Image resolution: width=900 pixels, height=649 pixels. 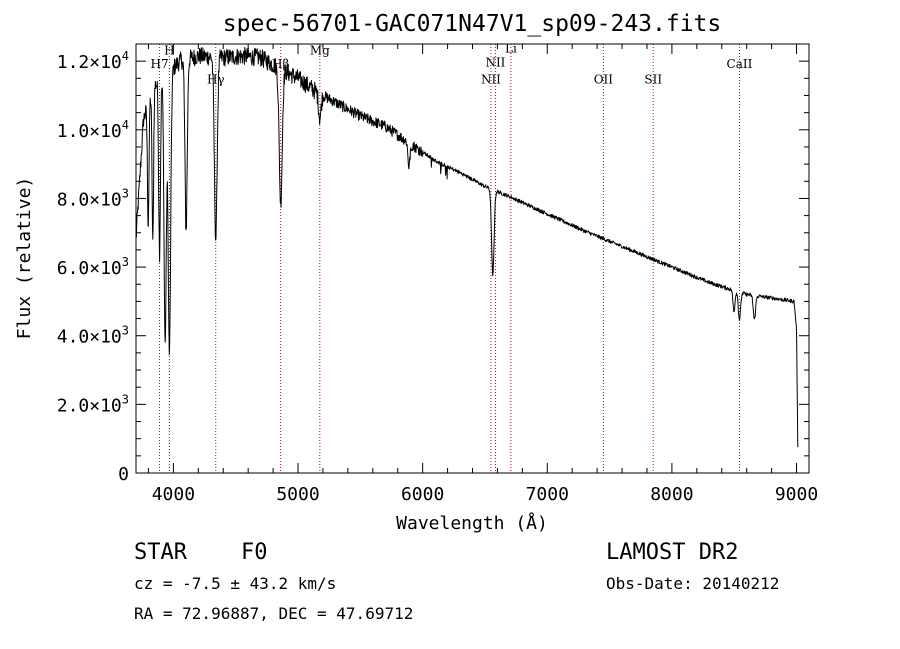 I want to click on line-label-NII-b: NII, so click(x=495, y=62).